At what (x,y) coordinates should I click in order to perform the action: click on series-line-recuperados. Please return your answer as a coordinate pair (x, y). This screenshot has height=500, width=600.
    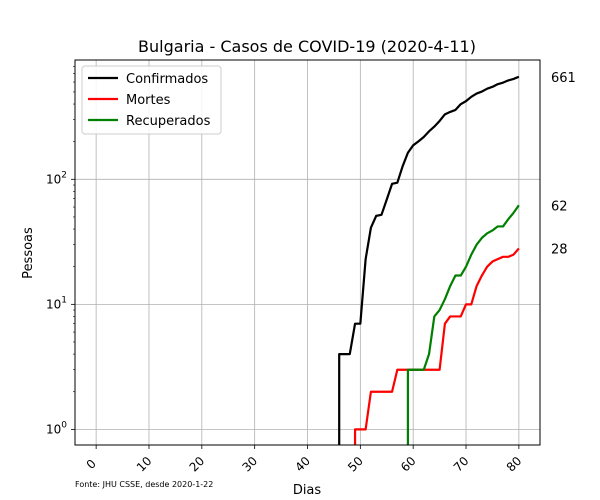
    Looking at the image, I should click on (463, 324).